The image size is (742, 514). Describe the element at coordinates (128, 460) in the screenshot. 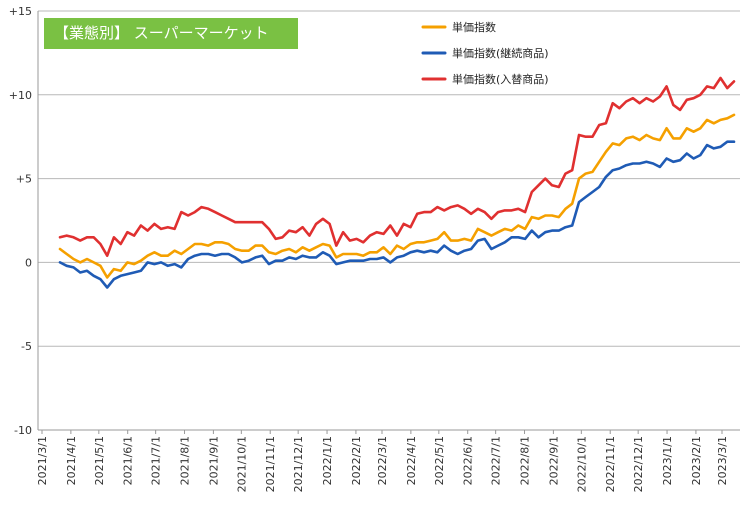

I see `x-tick-label: 2021/6/1` at that location.